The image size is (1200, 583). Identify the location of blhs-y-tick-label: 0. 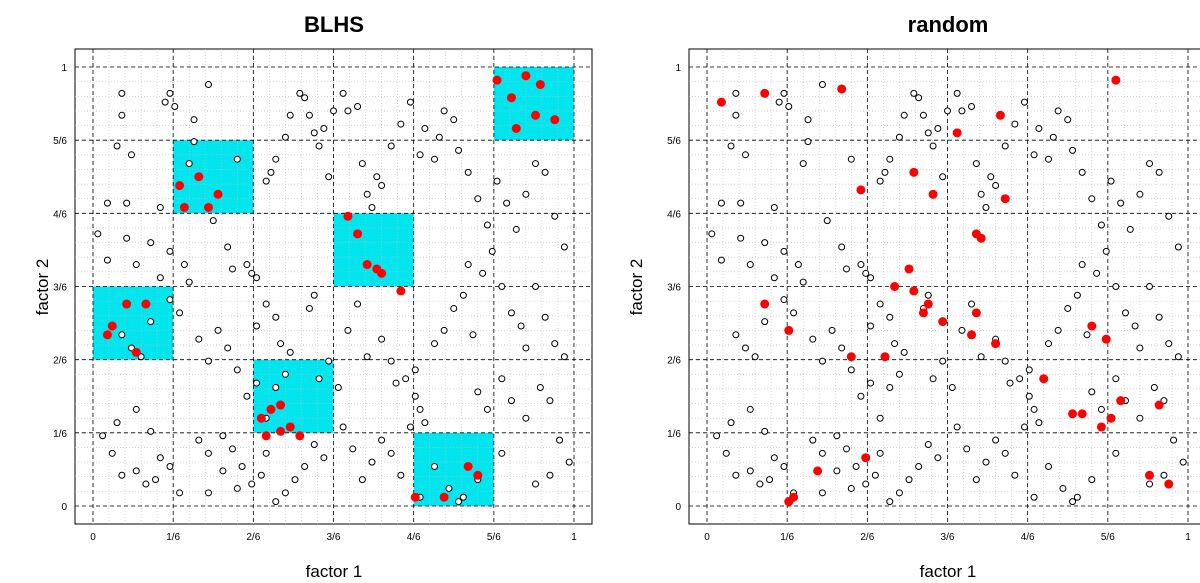
(64, 507).